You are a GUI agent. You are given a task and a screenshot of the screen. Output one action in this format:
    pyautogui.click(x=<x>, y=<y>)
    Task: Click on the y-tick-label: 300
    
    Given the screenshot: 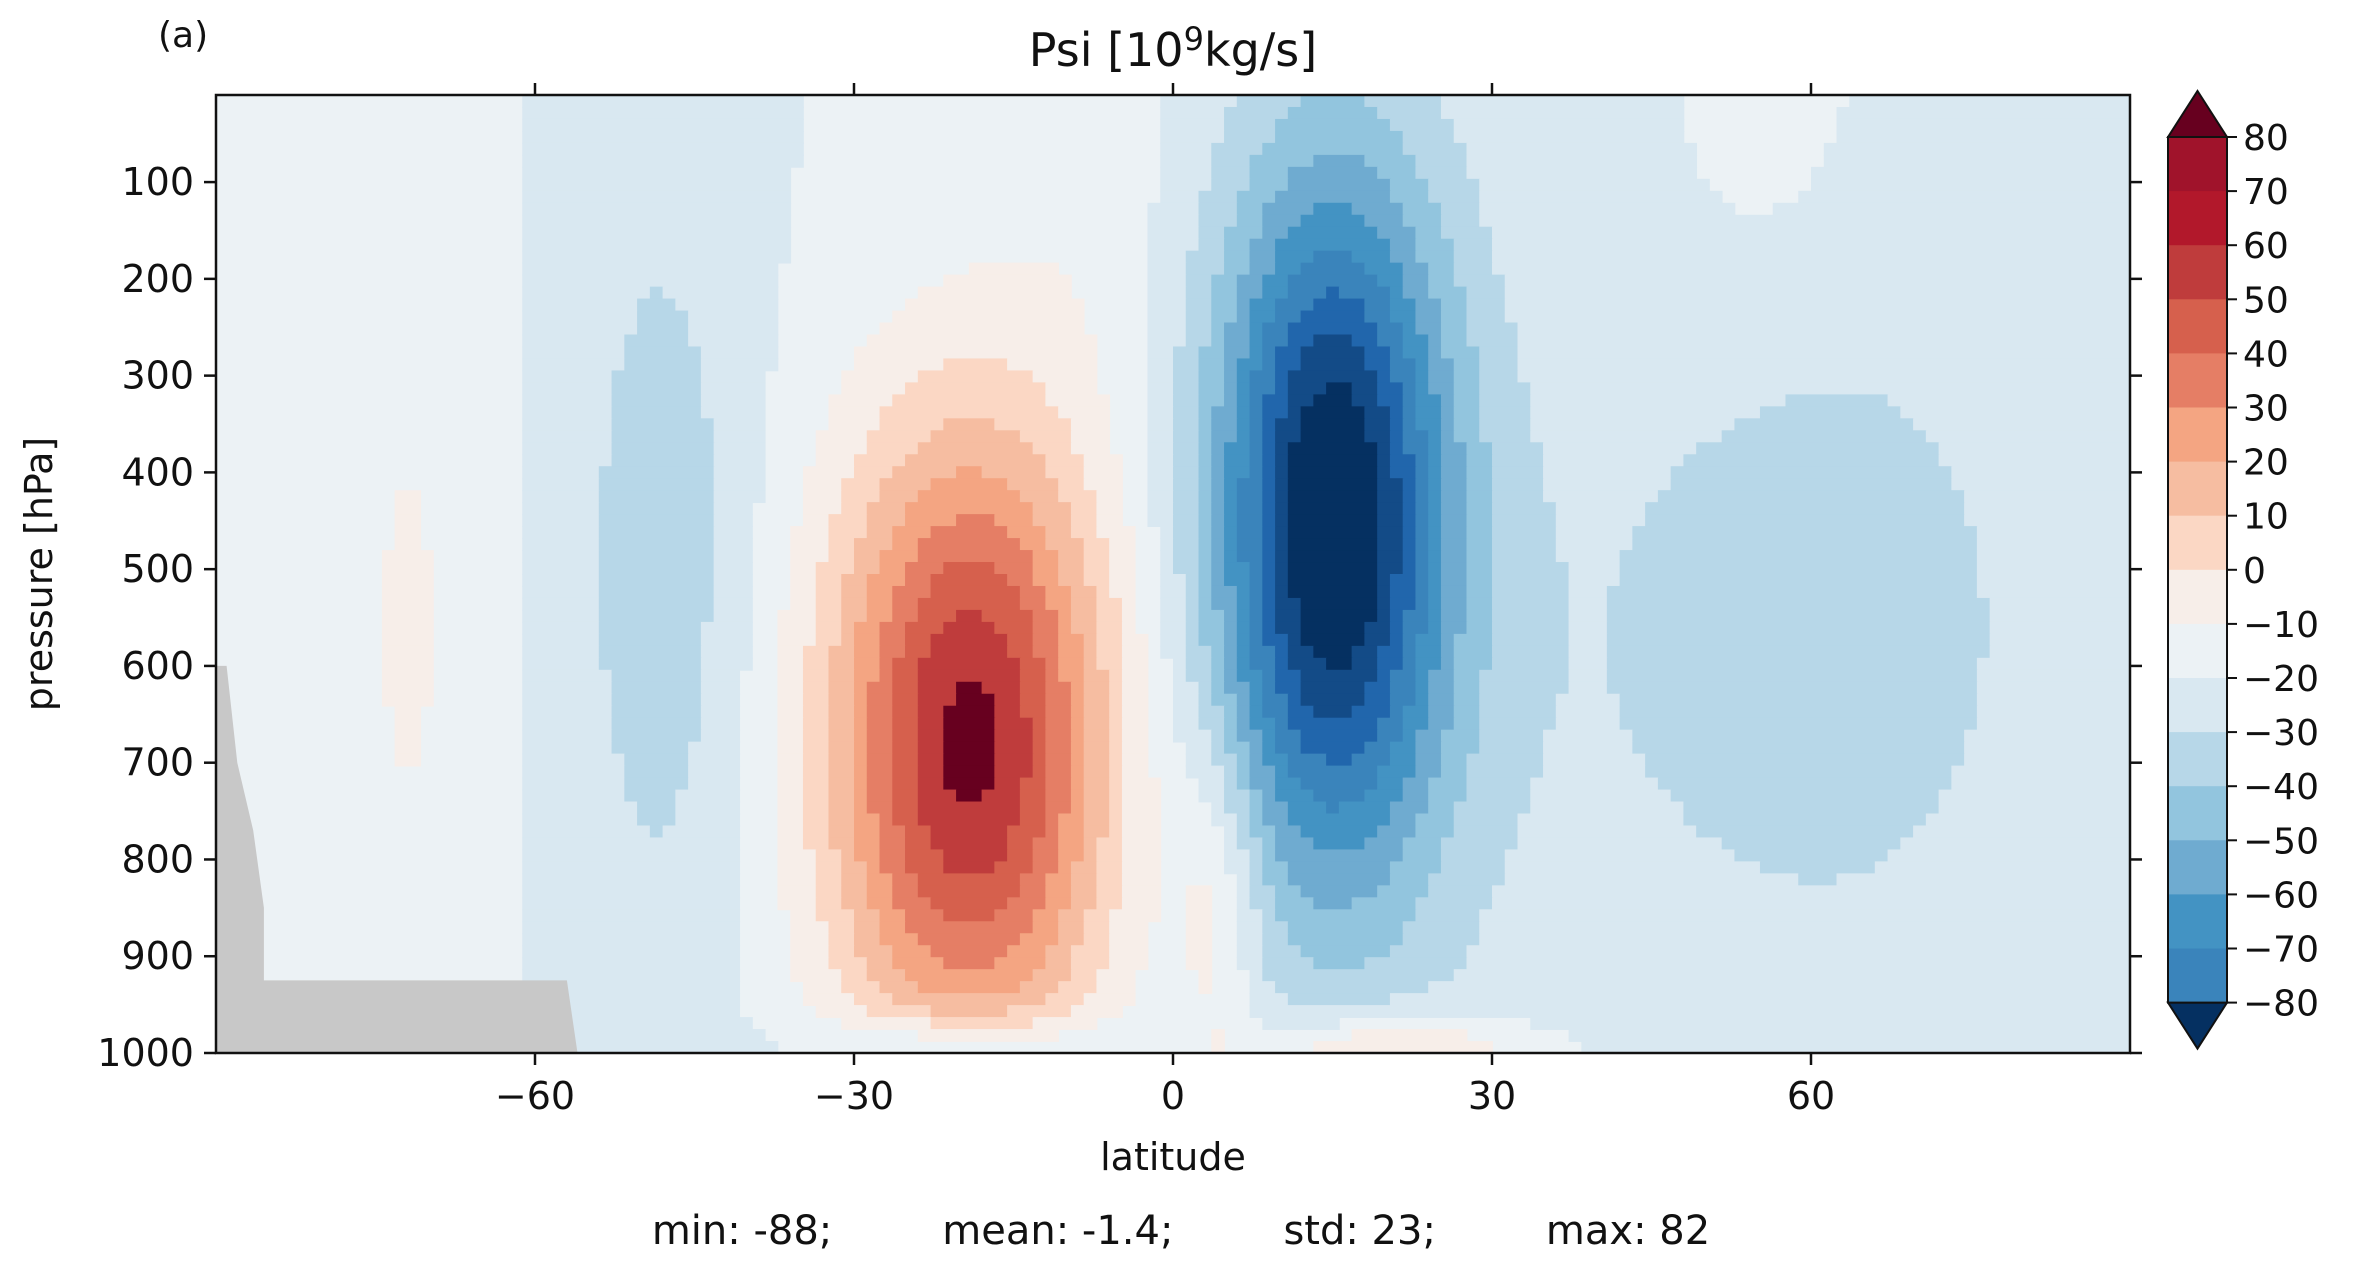 What is the action you would take?
    pyautogui.click(x=157, y=376)
    